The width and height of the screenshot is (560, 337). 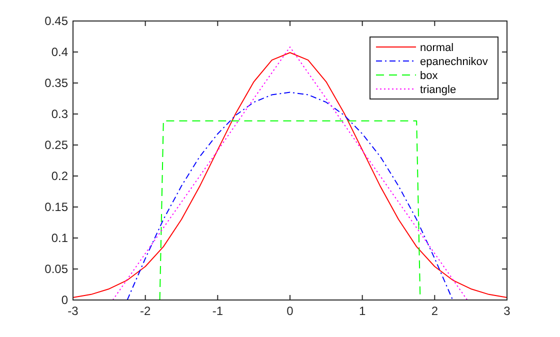 I want to click on y-tick-label: 0.4, so click(x=59, y=52).